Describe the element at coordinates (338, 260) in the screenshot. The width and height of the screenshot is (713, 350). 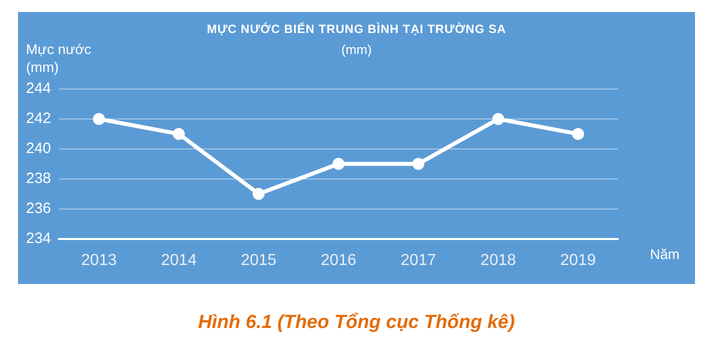
I see `x-tick-label: 2016` at that location.